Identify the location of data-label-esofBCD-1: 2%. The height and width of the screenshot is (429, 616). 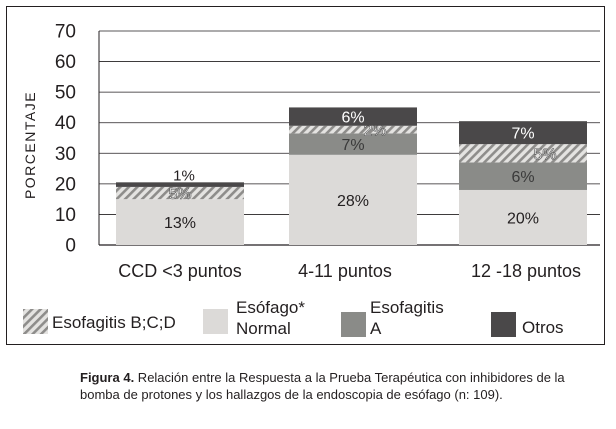
(374, 131).